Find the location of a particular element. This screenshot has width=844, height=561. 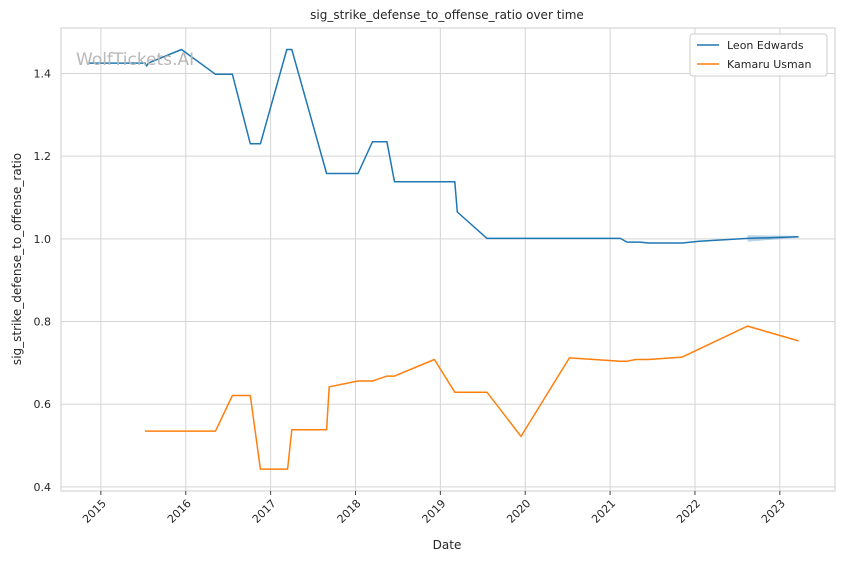

y-axis-ticks: 0.4 0.6 0.8 1.0 1.2 1.4 is located at coordinates (43, 280).